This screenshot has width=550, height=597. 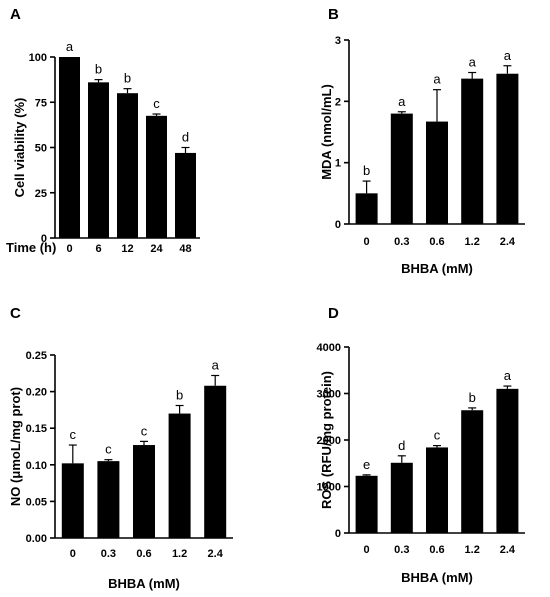 What do you see at coordinates (338, 102) in the screenshot?
I see `y-tick-label: 2` at bounding box center [338, 102].